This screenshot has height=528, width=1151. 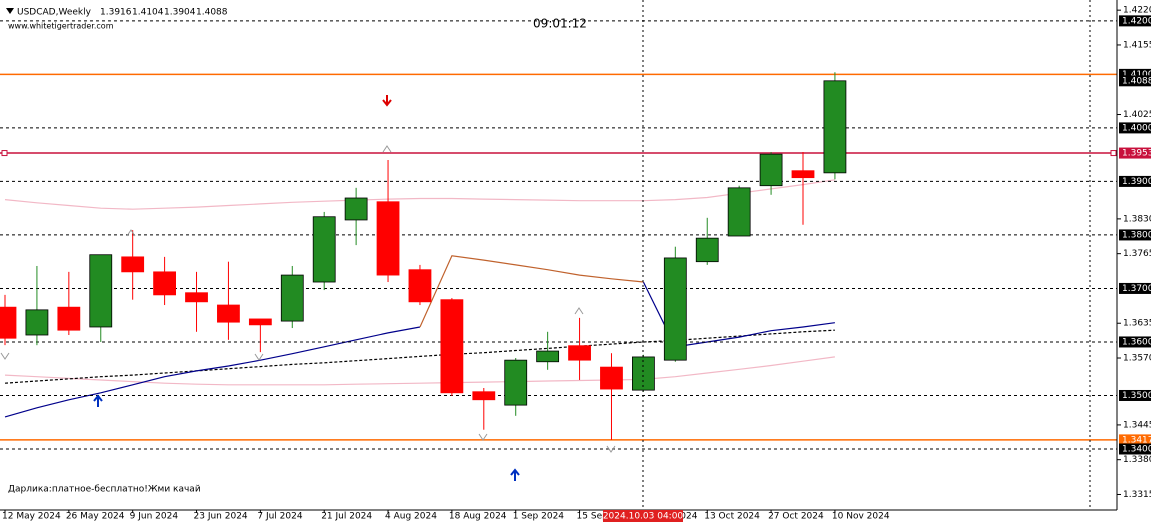 What do you see at coordinates (346, 517) in the screenshot?
I see `x-tick-label: 21 Jul 2024` at bounding box center [346, 517].